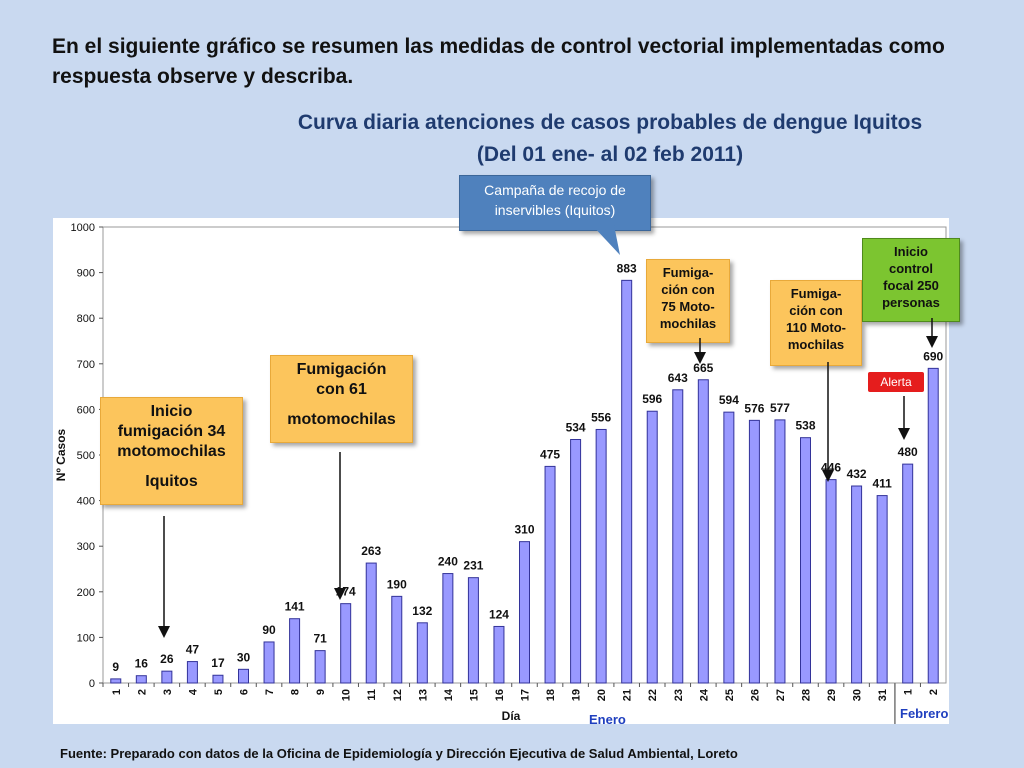  Describe the element at coordinates (296, 692) in the screenshot. I see `x-tick-label: 8` at that location.